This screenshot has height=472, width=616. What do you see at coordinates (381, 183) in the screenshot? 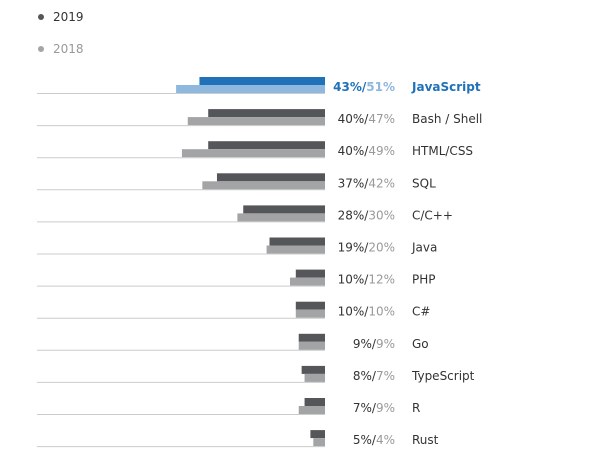
I see `value-2018: 42%` at bounding box center [381, 183].